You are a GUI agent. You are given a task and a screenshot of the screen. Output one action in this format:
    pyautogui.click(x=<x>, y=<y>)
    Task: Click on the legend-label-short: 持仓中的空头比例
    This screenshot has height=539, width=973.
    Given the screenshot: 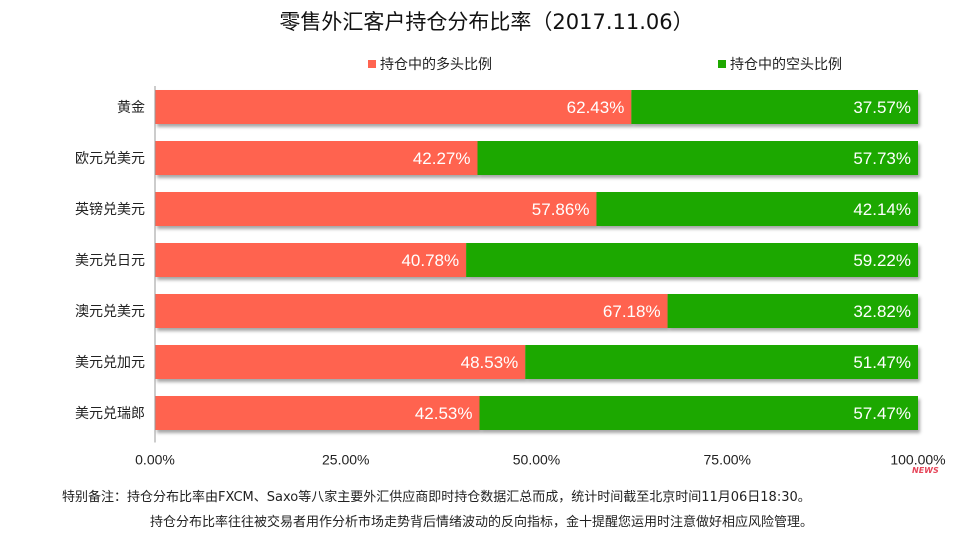 What is the action you would take?
    pyautogui.click(x=786, y=65)
    